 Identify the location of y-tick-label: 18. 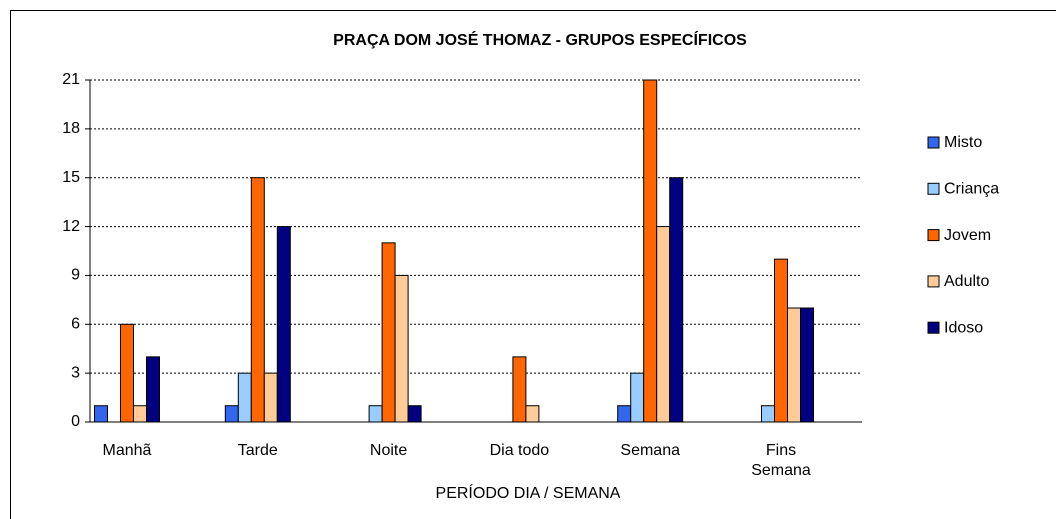
(71, 128).